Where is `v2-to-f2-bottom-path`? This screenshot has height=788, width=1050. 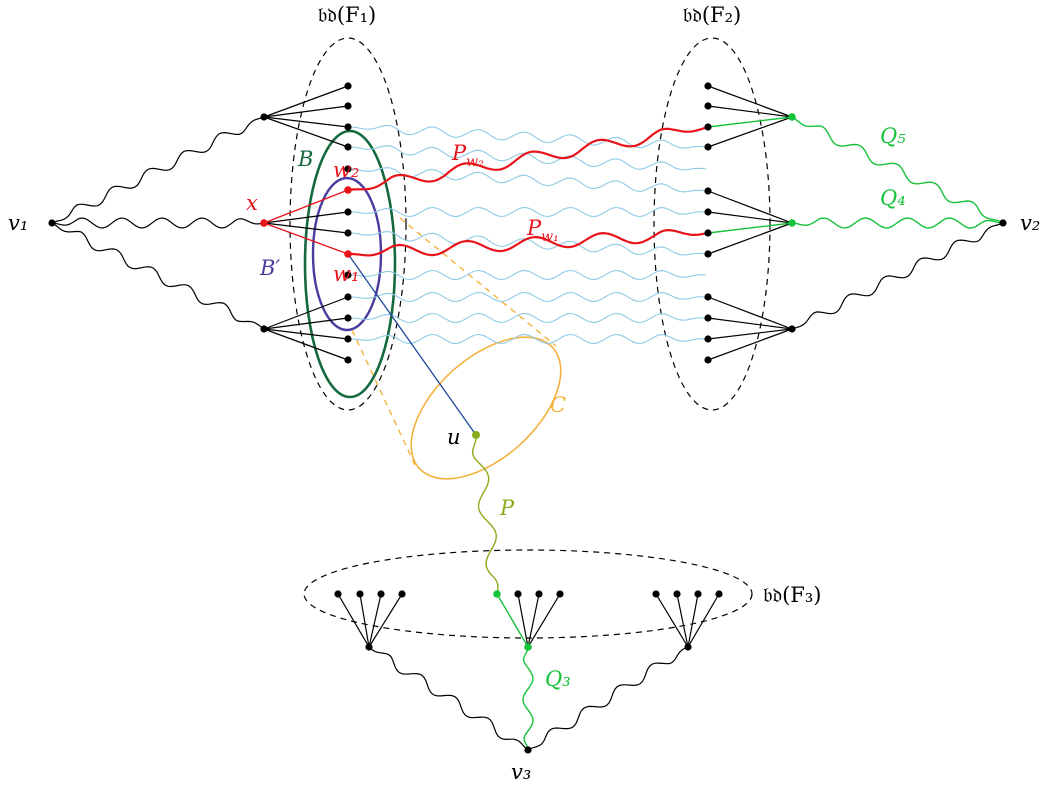 v2-to-f2-bottom-path is located at coordinates (897, 276).